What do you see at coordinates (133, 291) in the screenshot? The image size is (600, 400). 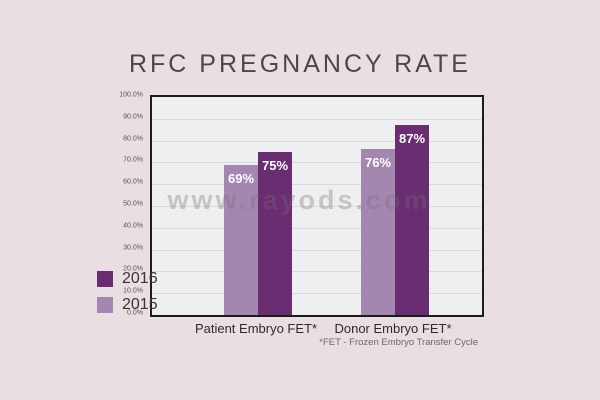 I see `y-tick-label: 10.0%` at bounding box center [133, 291].